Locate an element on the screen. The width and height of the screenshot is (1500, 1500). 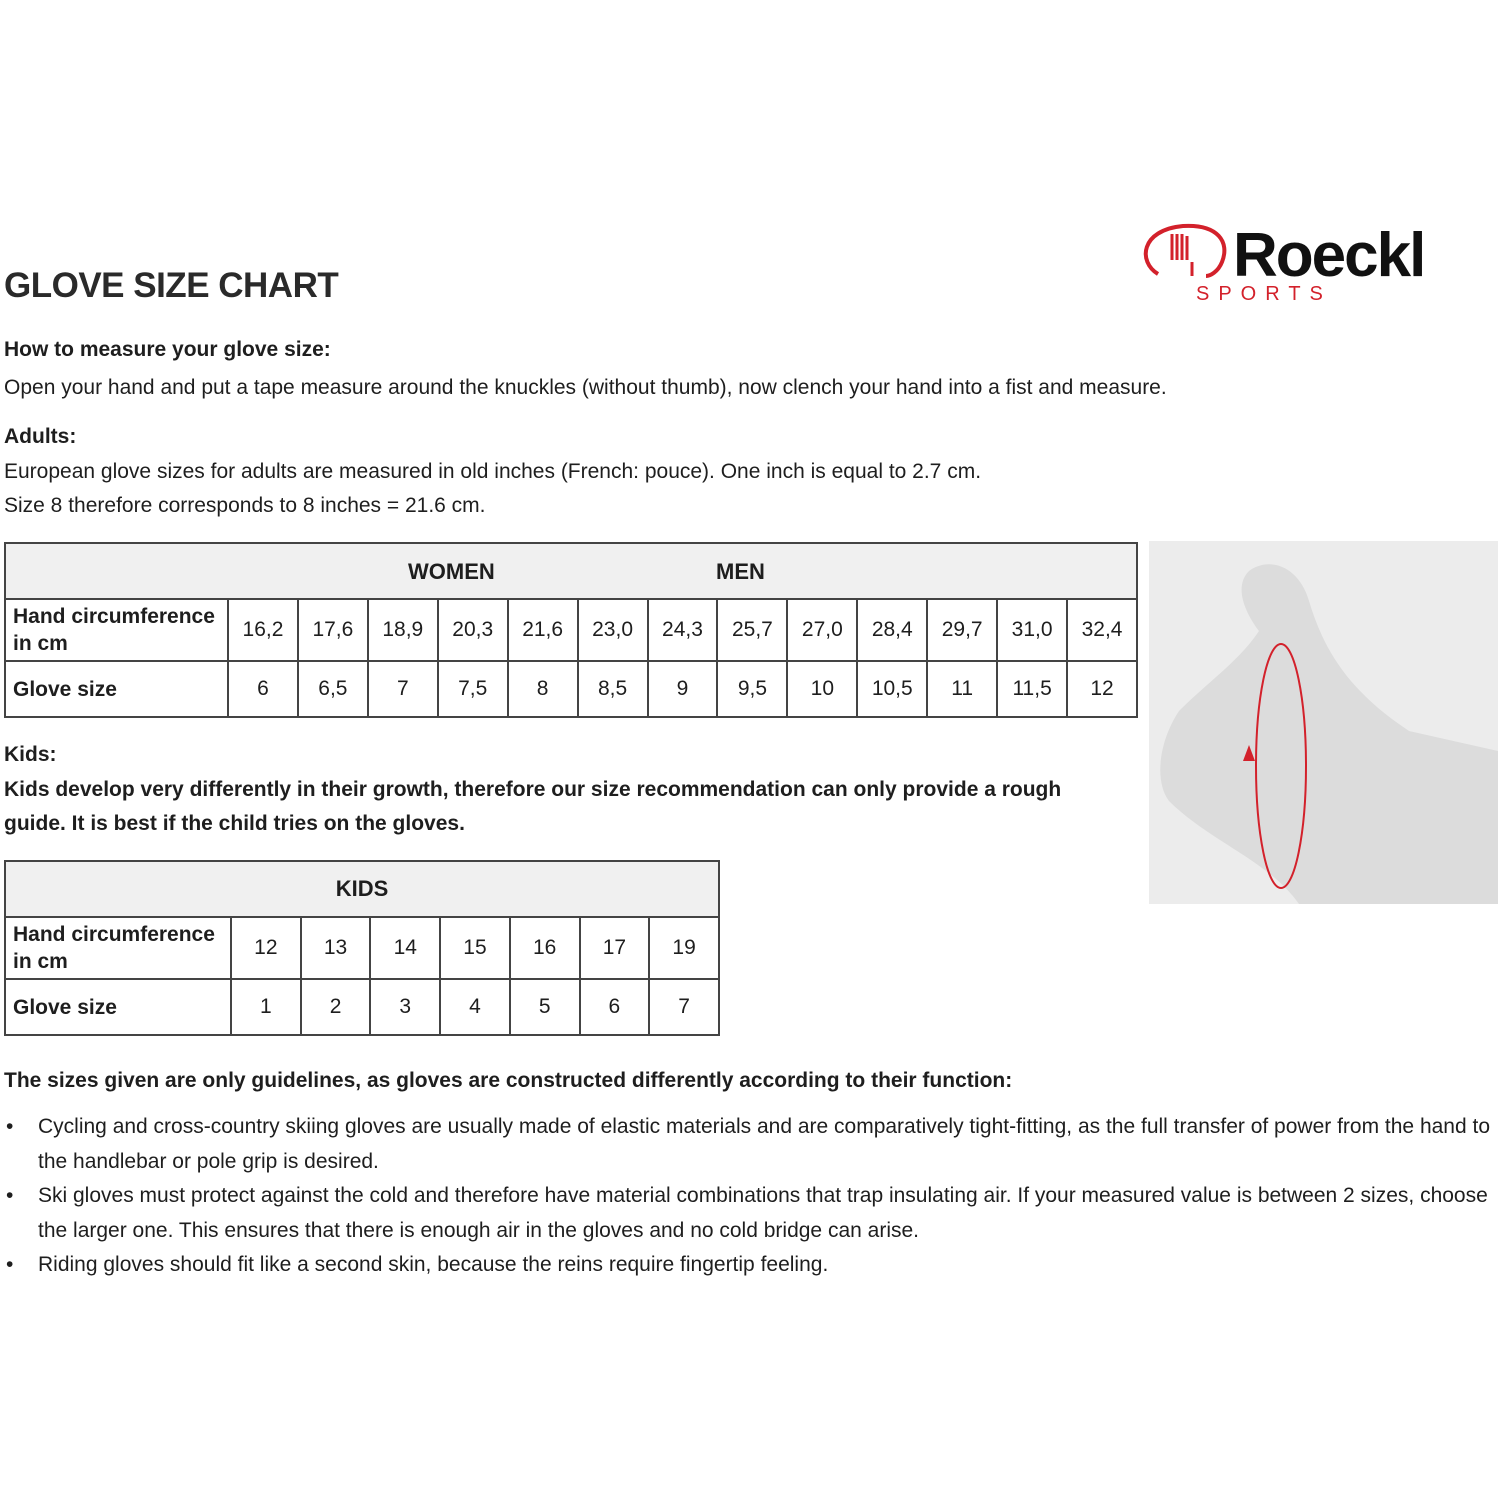
table-cell: 11,5 is located at coordinates (1032, 689).